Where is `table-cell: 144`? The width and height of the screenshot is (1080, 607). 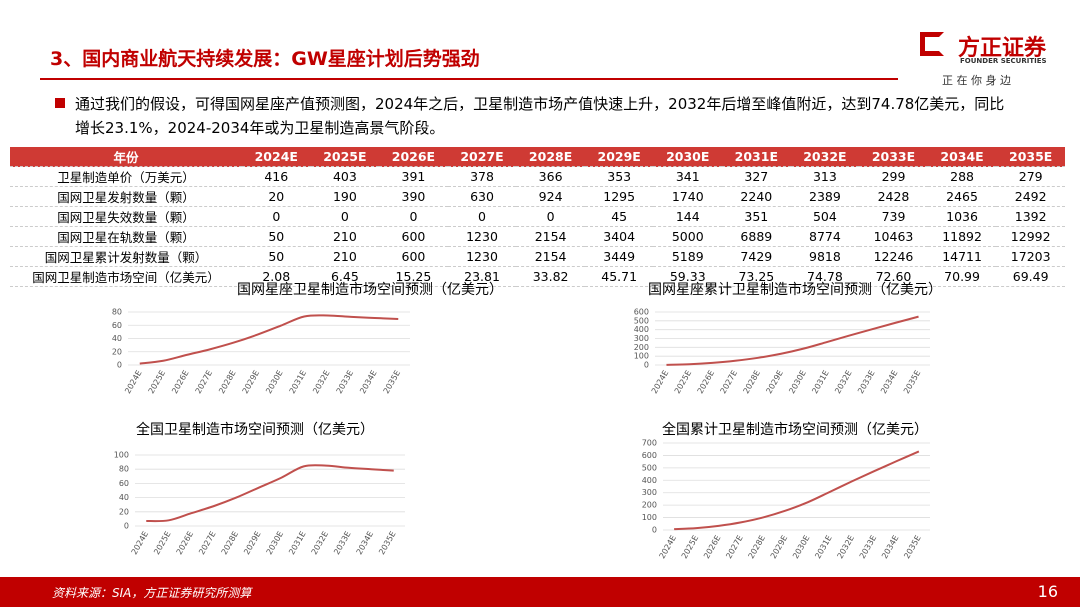 table-cell: 144 is located at coordinates (688, 216).